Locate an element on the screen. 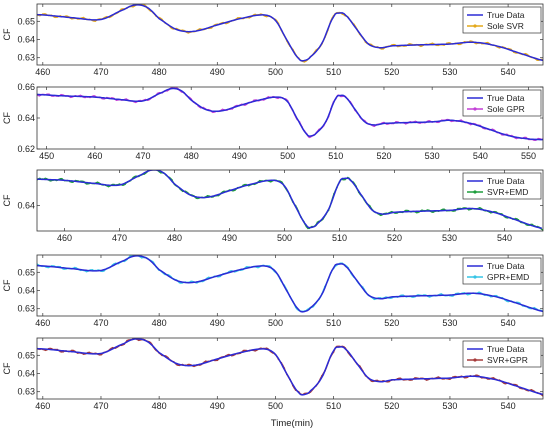  legend-entry: SVR+EMD is located at coordinates (507, 192).